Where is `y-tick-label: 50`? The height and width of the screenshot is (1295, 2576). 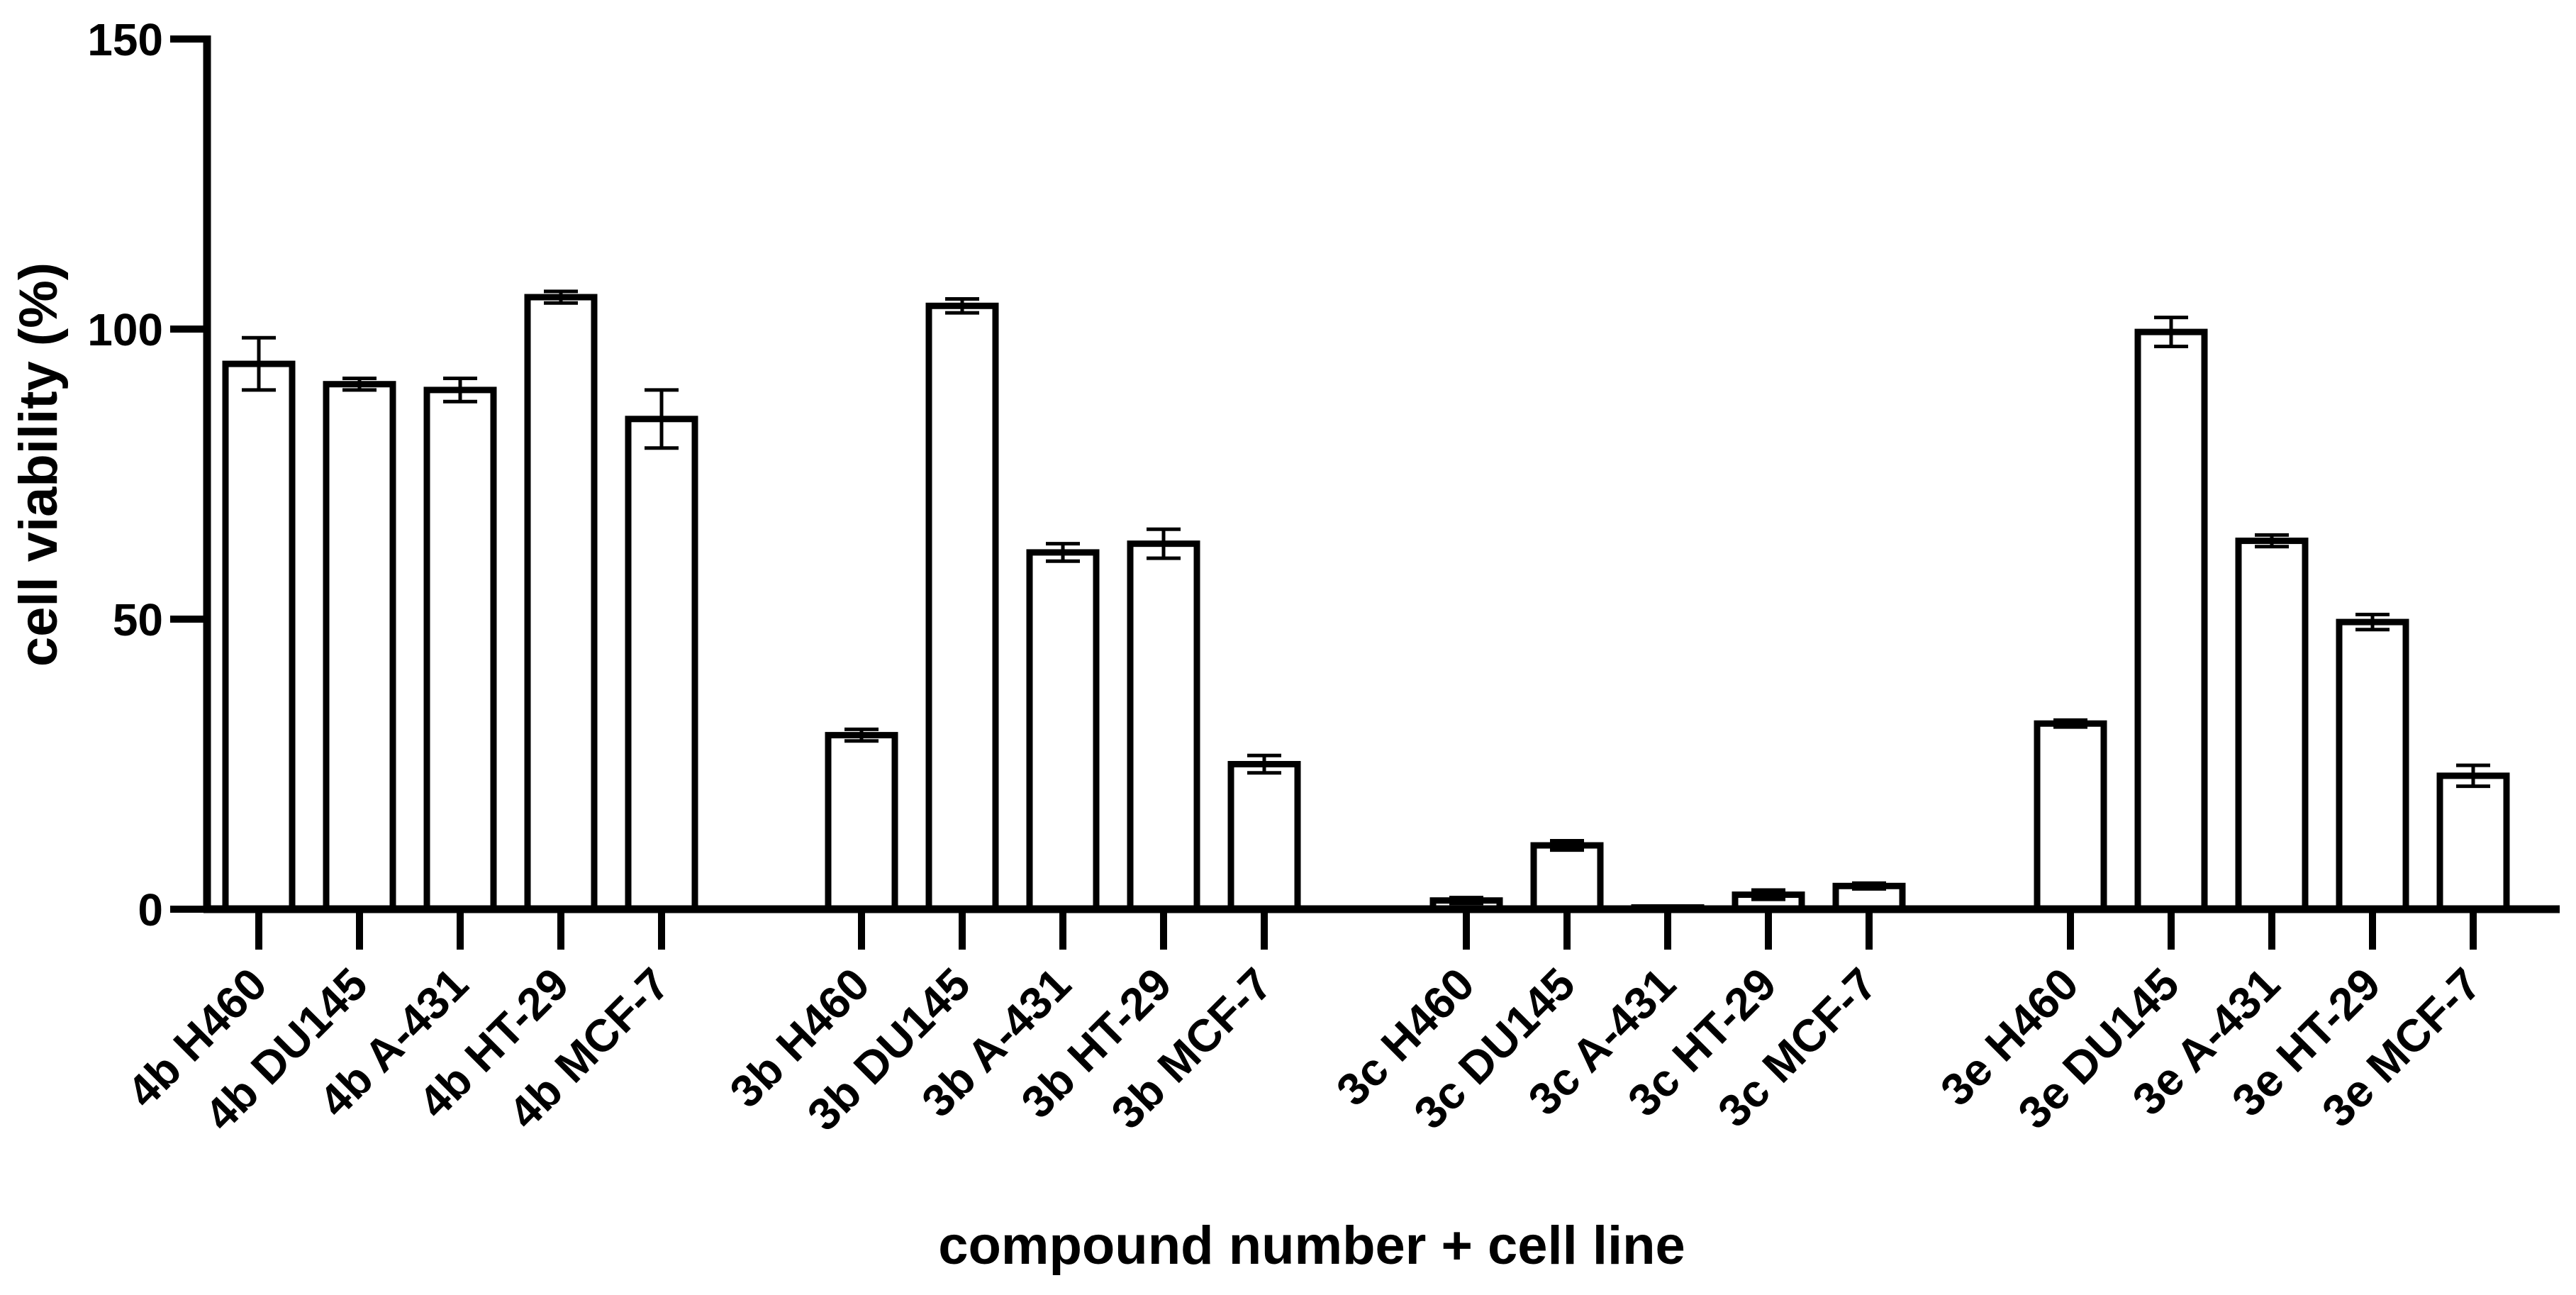 y-tick-label: 50 is located at coordinates (138, 619).